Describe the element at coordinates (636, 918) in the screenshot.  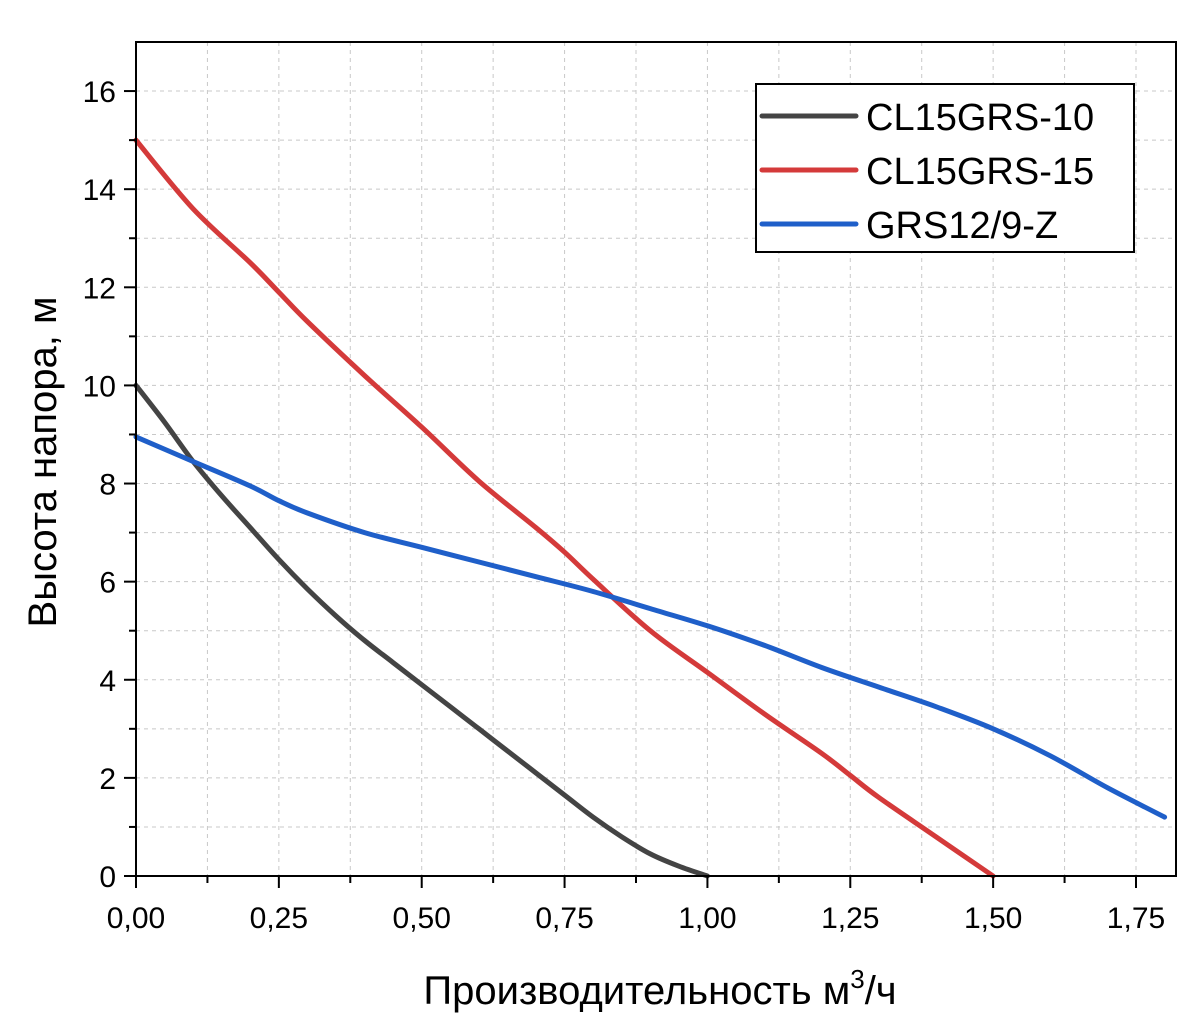
I see `x-axis-tick-labels: 0,00 0,25 0,50 0,75 1,00 1,25 1,50 1,75` at that location.